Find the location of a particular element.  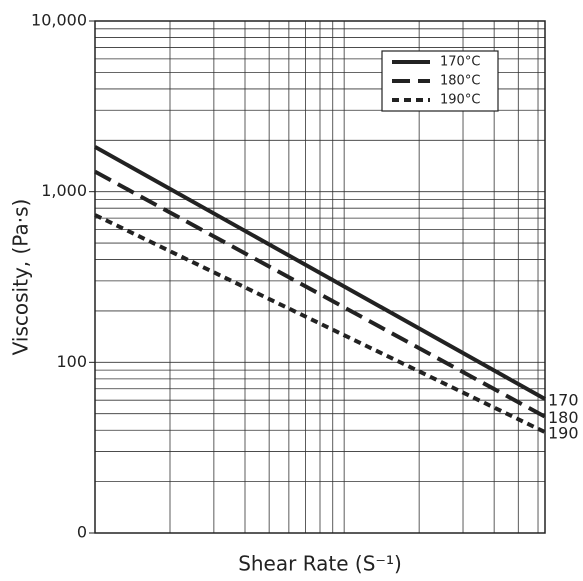

legend-label: 180°C is located at coordinates (460, 81).